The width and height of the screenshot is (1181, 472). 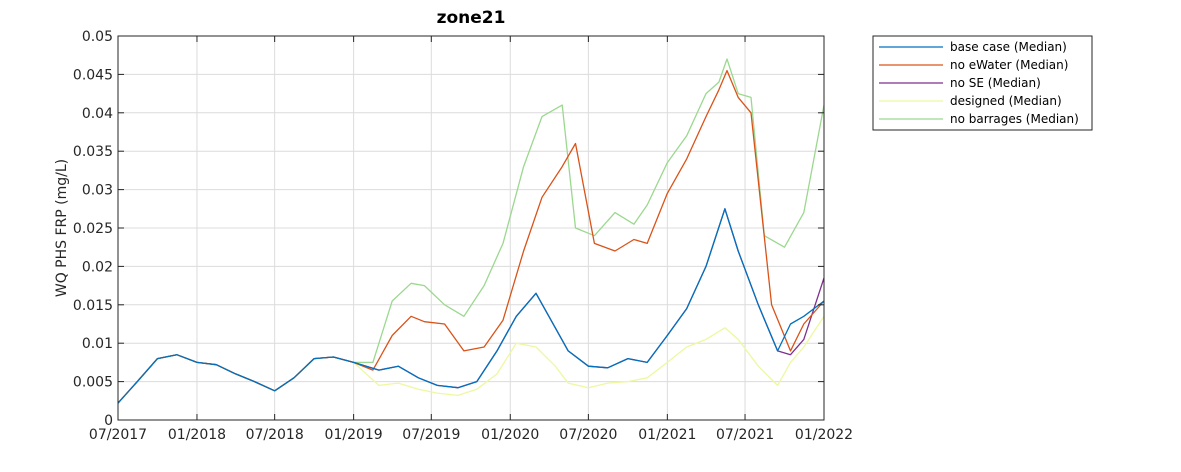 I want to click on y-tick-label: 0, so click(x=108, y=421).